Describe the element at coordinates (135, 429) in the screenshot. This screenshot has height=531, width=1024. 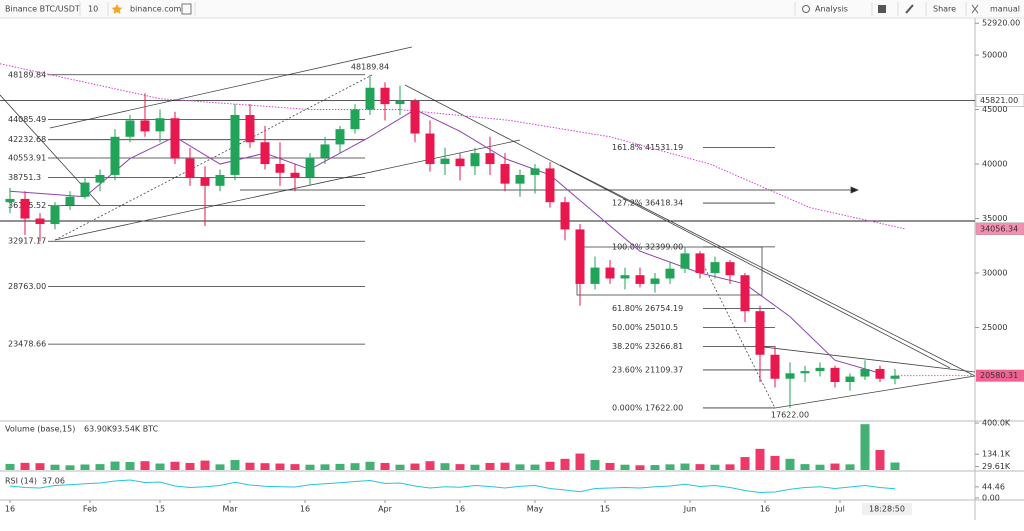
I see `volume-total: 93.54K BTC` at that location.